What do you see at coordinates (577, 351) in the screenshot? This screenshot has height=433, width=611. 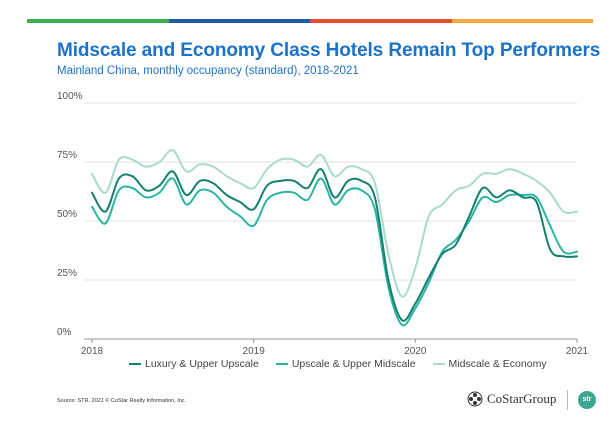 I see `x-tick-label: 2021` at bounding box center [577, 351].